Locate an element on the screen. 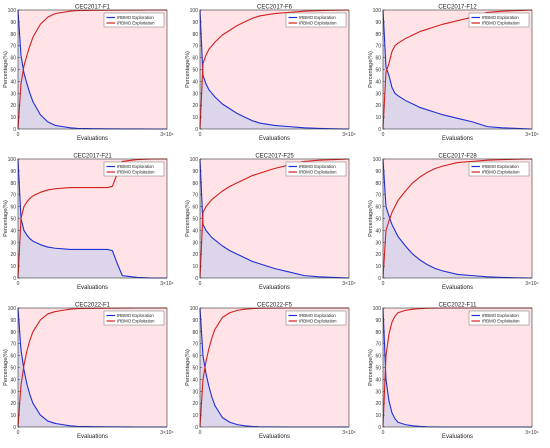  chart-title: CEC2017-F28 is located at coordinates (457, 157).